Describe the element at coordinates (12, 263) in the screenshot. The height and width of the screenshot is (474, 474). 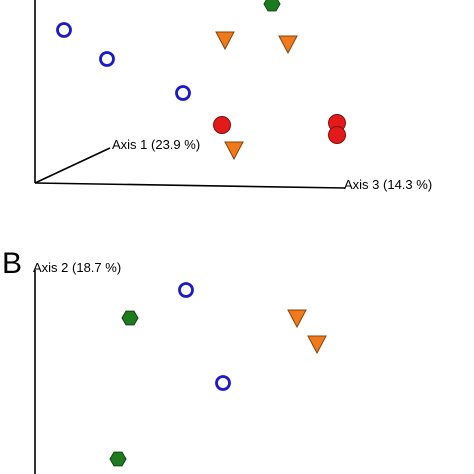
I see `panel-b-letter: B` at that location.